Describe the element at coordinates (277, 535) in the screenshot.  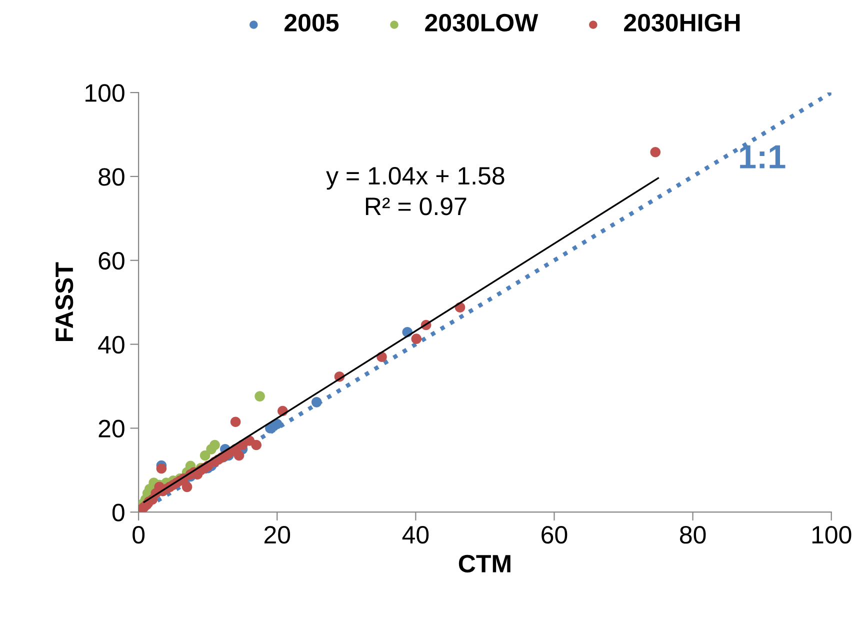
I see `x-tick-label: 20` at that location.